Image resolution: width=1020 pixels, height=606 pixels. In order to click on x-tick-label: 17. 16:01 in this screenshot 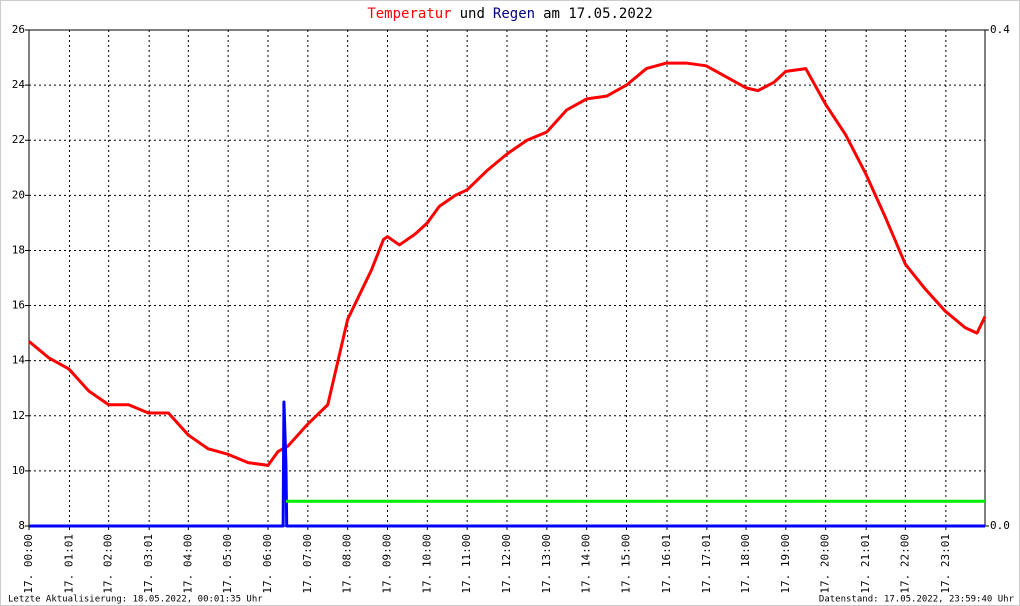, I will do `click(666, 564)`.